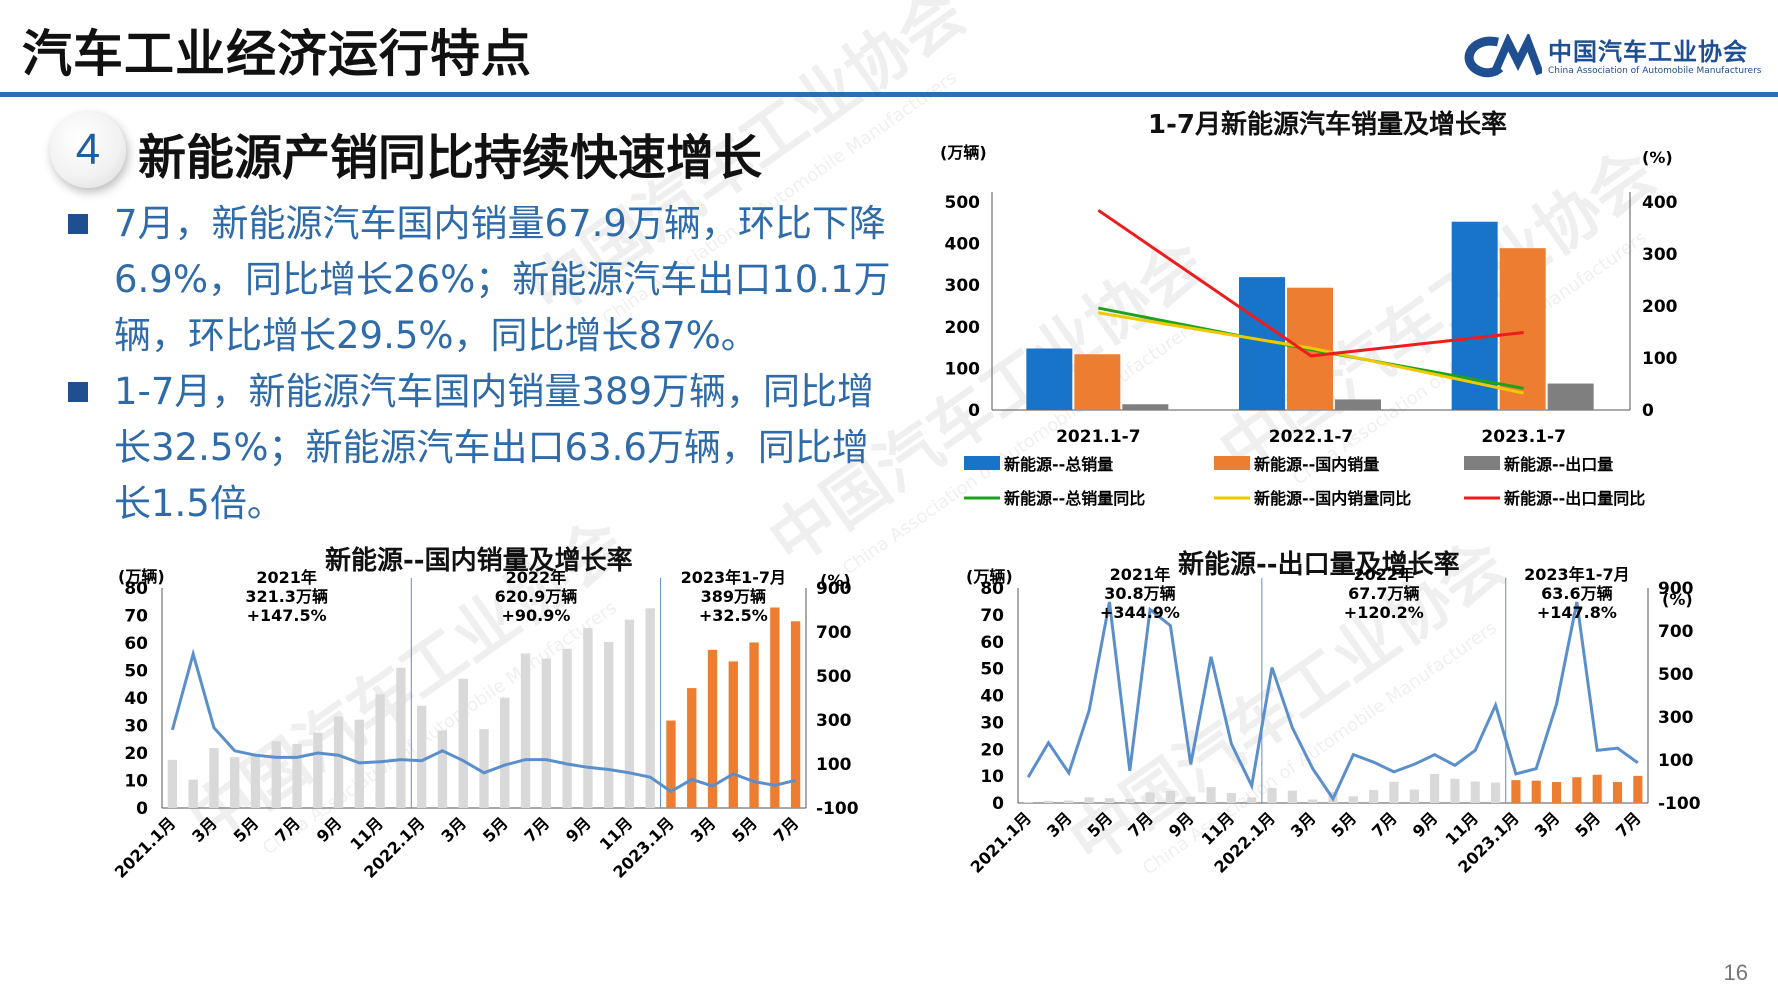 The width and height of the screenshot is (1778, 1000). What do you see at coordinates (535, 615) in the screenshot?
I see `period-annotation: +90.9%` at bounding box center [535, 615].